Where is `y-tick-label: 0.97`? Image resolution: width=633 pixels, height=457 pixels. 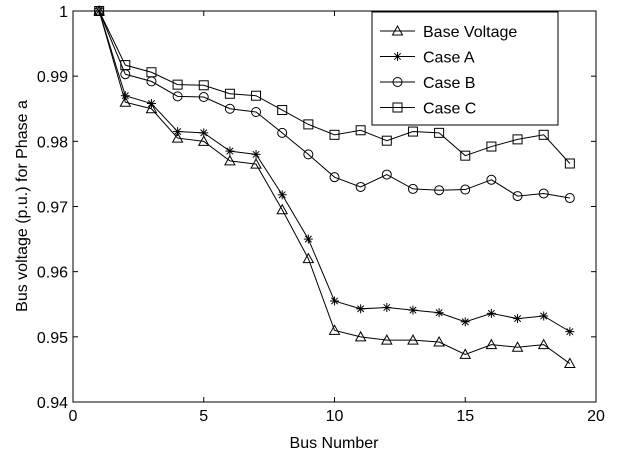
y-tick-label: 0.97 is located at coordinates (52, 208).